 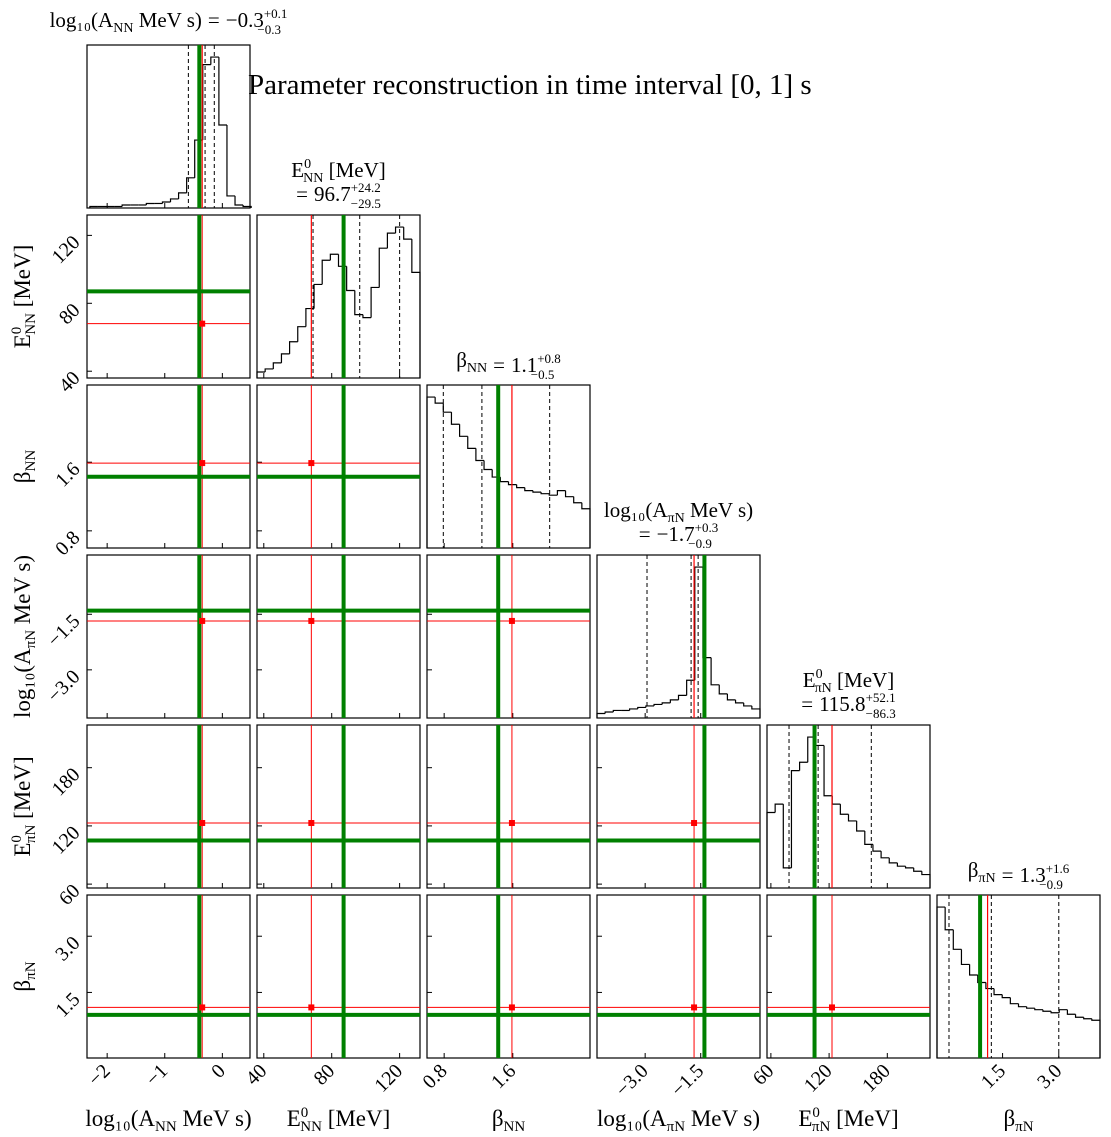 I want to click on title-value: −0.3, so click(x=245, y=20).